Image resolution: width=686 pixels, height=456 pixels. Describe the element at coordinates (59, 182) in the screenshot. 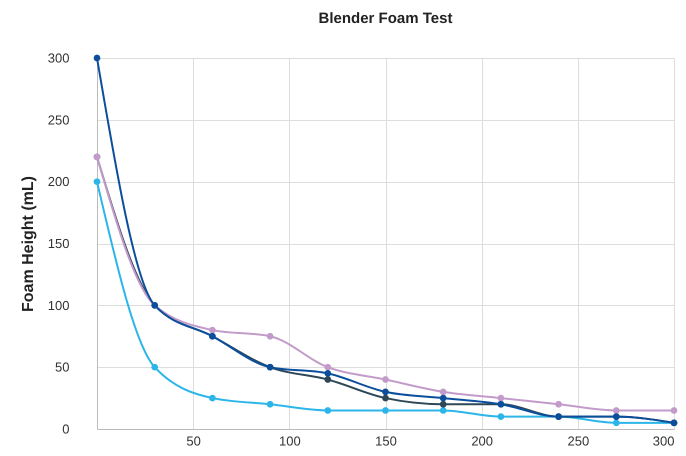

I see `y-tick-label: 200` at that location.